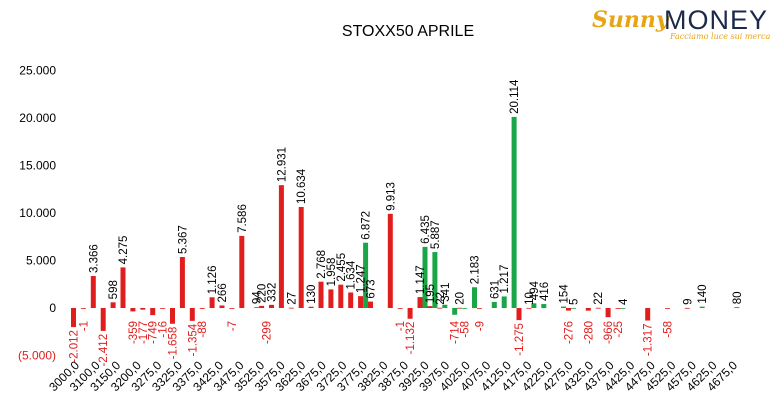 This screenshot has width=770, height=420. What do you see at coordinates (203, 329) in the screenshot?
I see `data-label: -88` at bounding box center [203, 329].